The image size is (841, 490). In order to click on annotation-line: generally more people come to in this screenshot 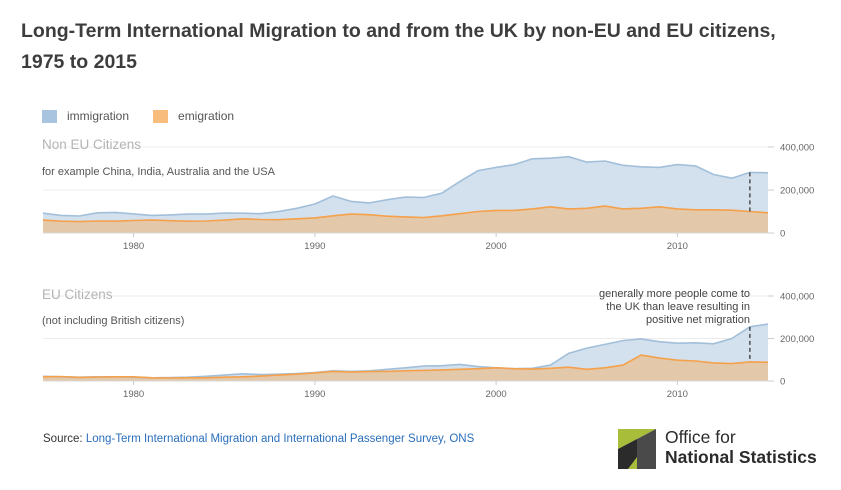, I will do `click(674, 294)`.